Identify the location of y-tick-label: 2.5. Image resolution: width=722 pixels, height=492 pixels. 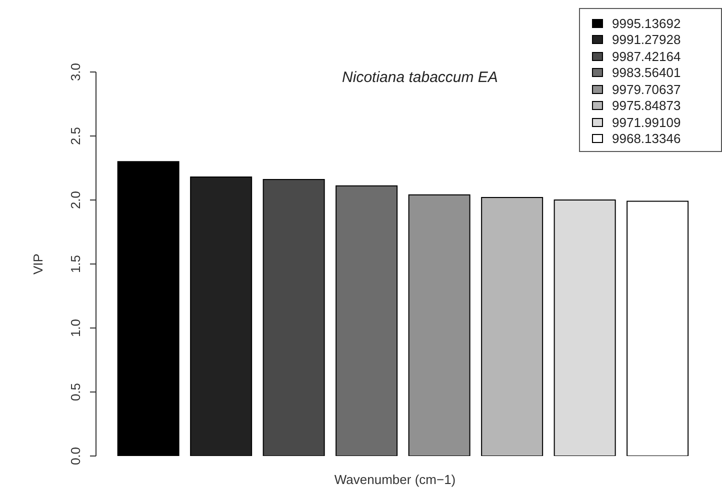
(75, 136).